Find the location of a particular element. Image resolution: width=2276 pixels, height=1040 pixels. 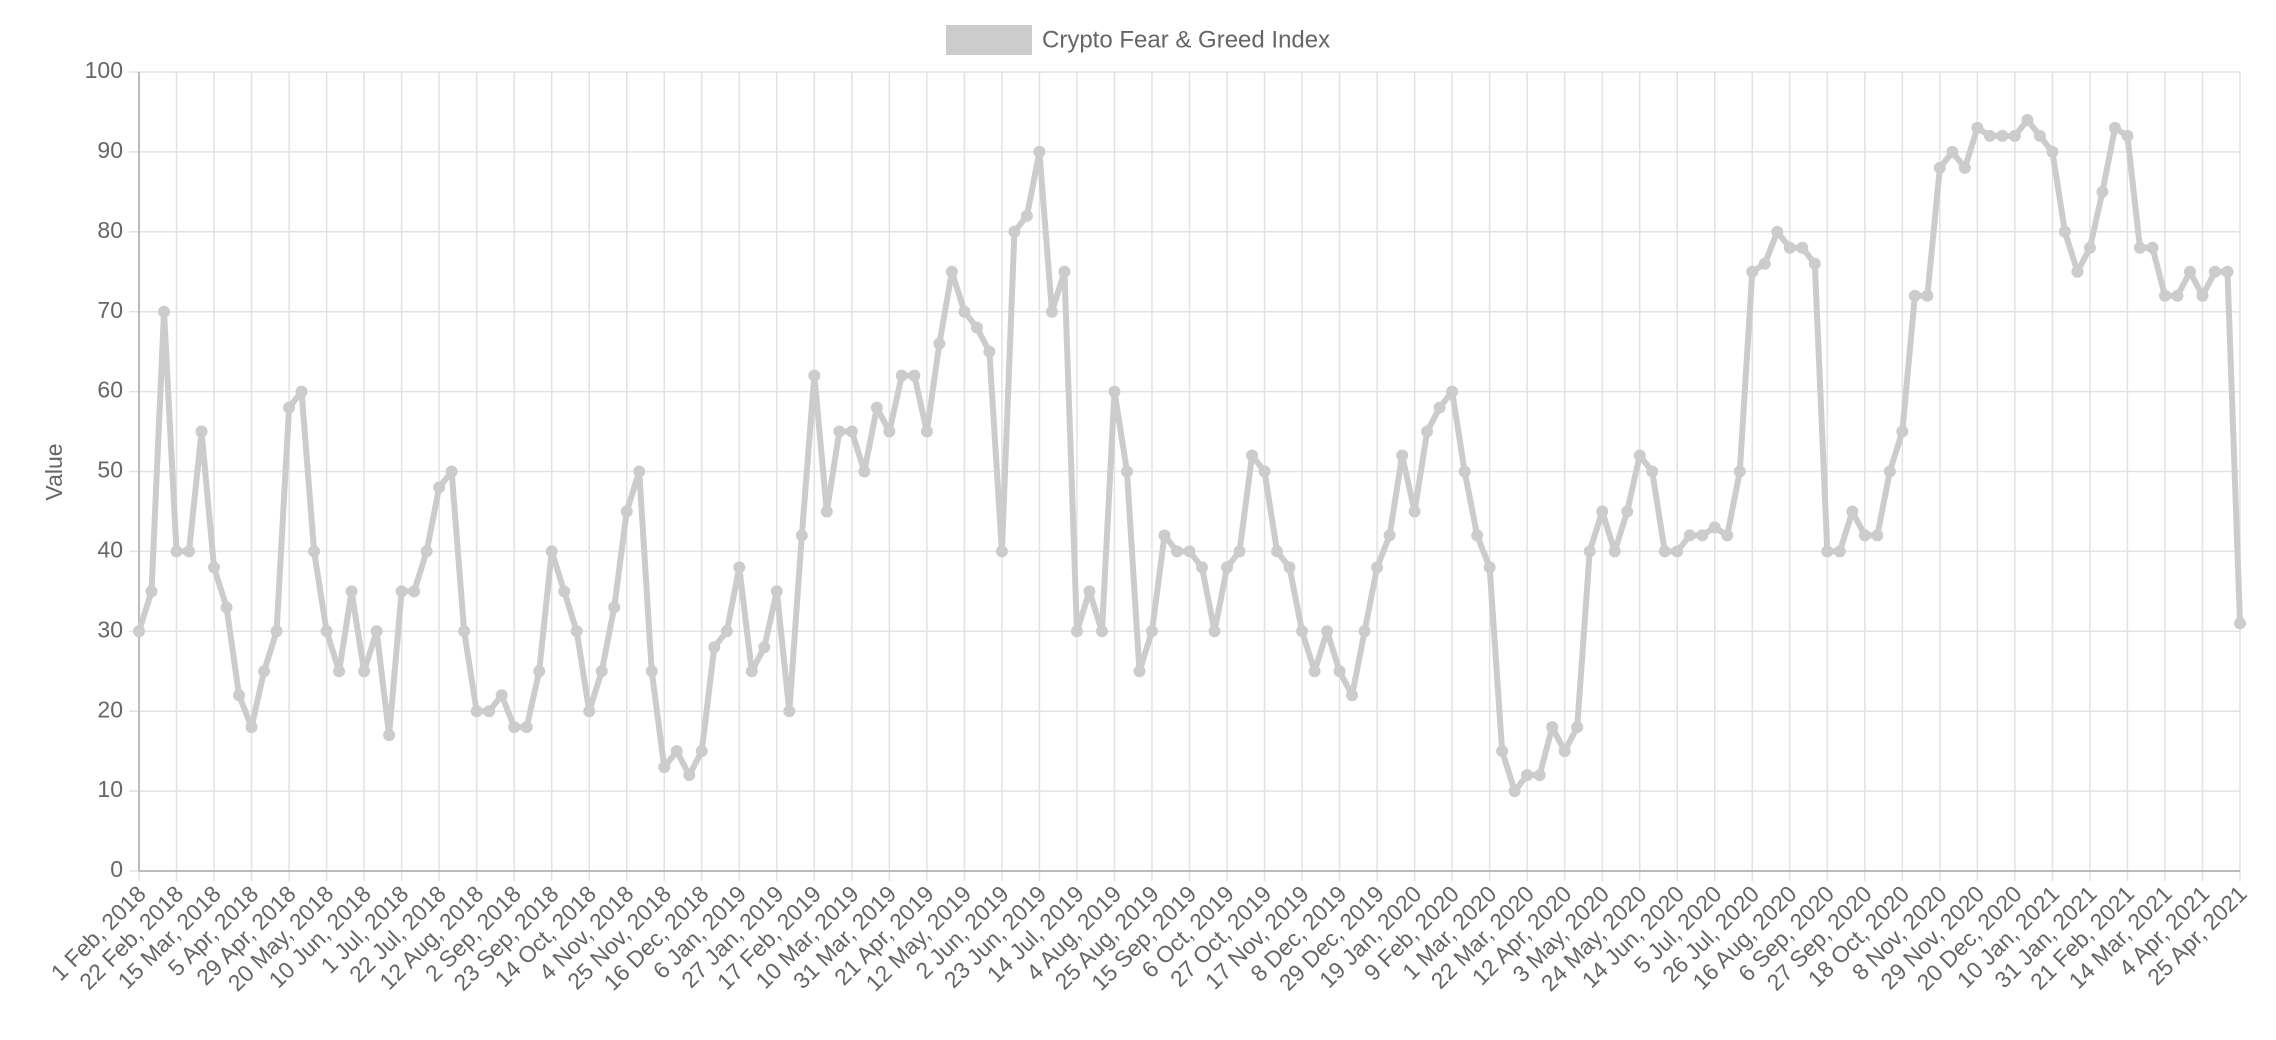

y-tick-label: 30 is located at coordinates (110, 629).